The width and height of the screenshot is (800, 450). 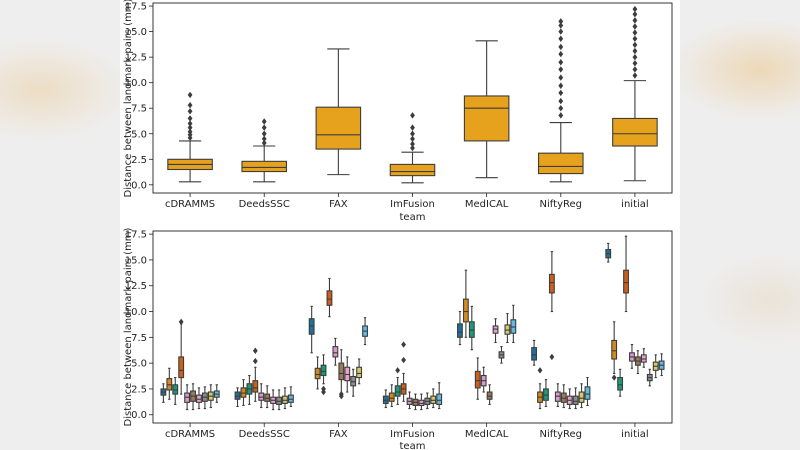 I want to click on box-medical-box, so click(x=486, y=118).